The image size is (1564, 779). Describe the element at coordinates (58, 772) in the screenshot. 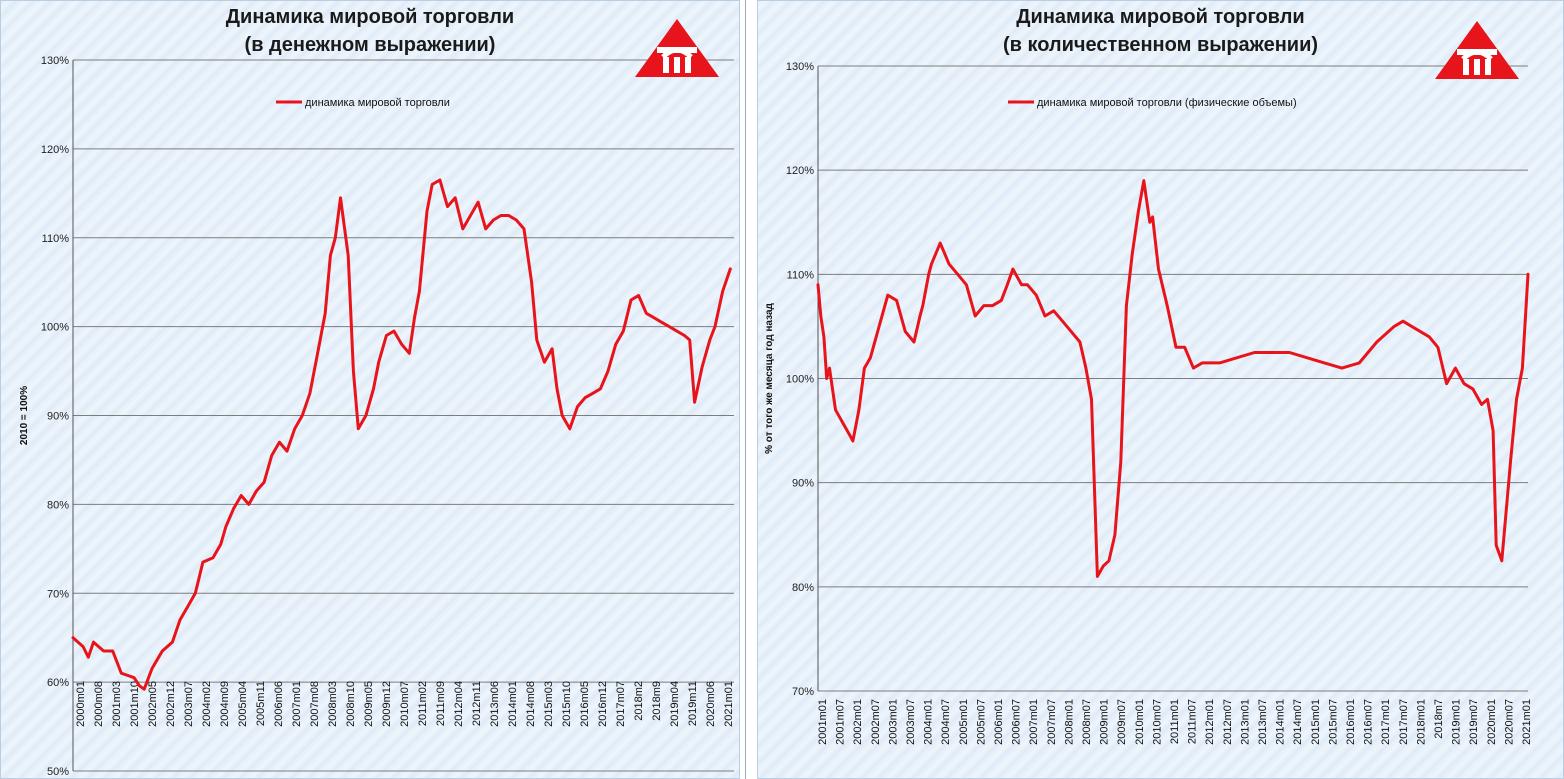

I see `y-tick-label: 50%` at that location.